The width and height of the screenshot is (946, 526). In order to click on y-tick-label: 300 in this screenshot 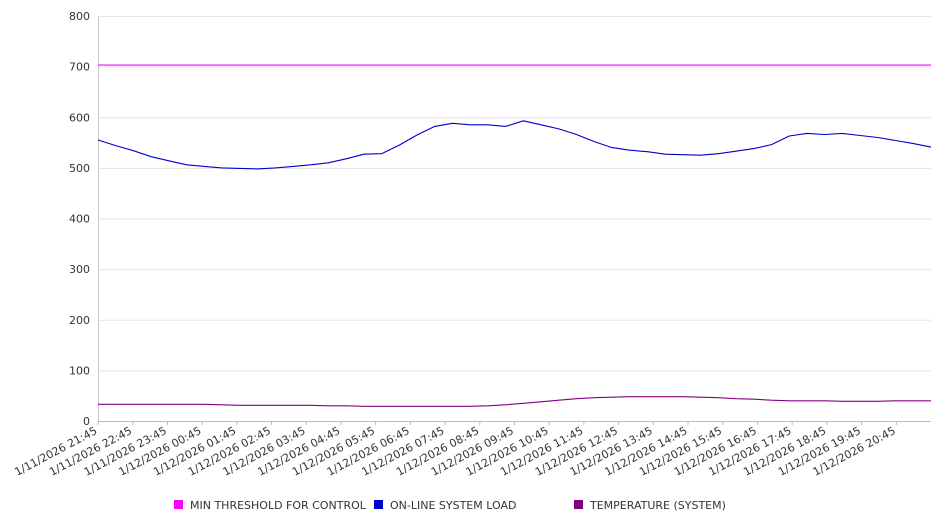, I will do `click(79, 269)`.